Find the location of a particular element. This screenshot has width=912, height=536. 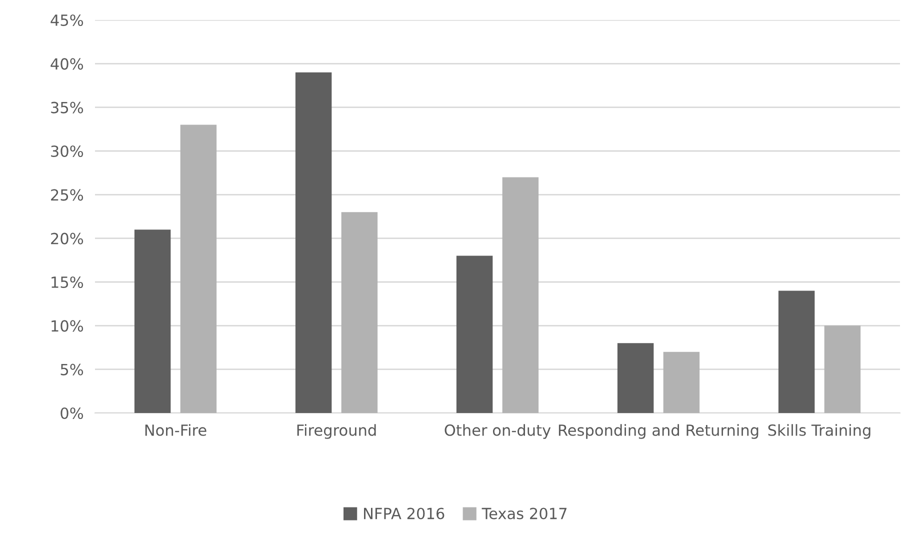

x-tick-label: Responding and Returning is located at coordinates (658, 431).